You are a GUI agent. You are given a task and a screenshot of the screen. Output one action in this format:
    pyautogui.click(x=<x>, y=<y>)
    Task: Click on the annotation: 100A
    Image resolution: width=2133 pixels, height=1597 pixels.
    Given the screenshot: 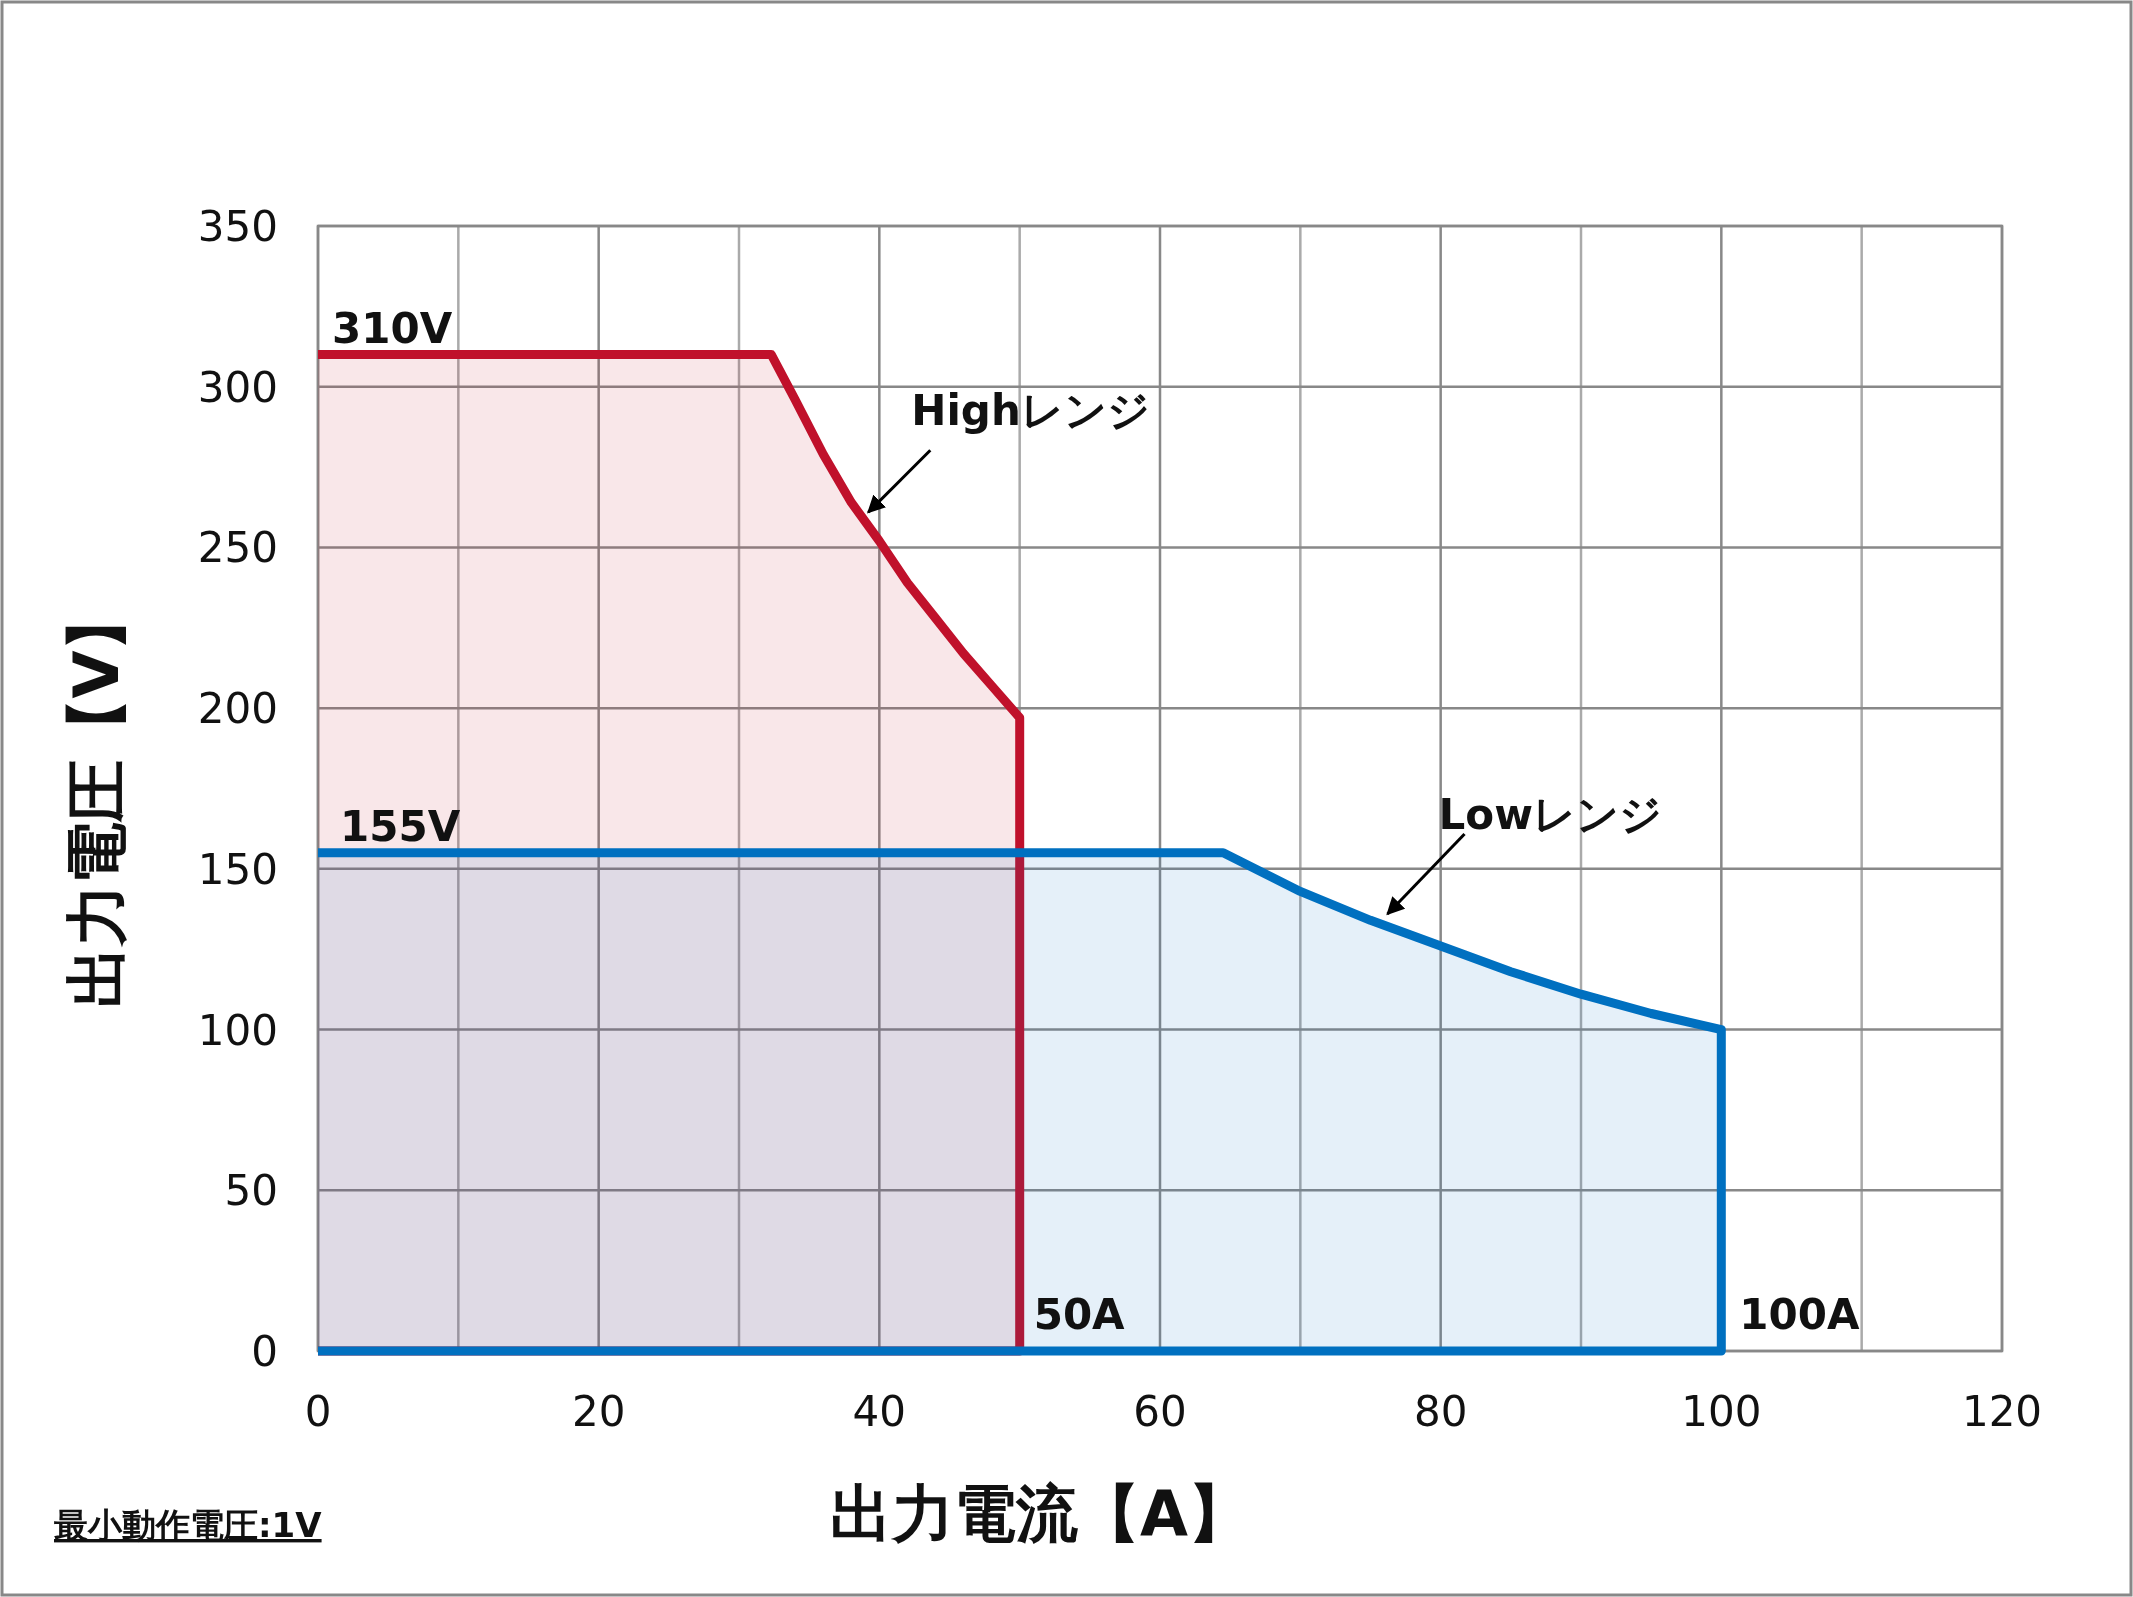 What is the action you would take?
    pyautogui.click(x=1799, y=1314)
    